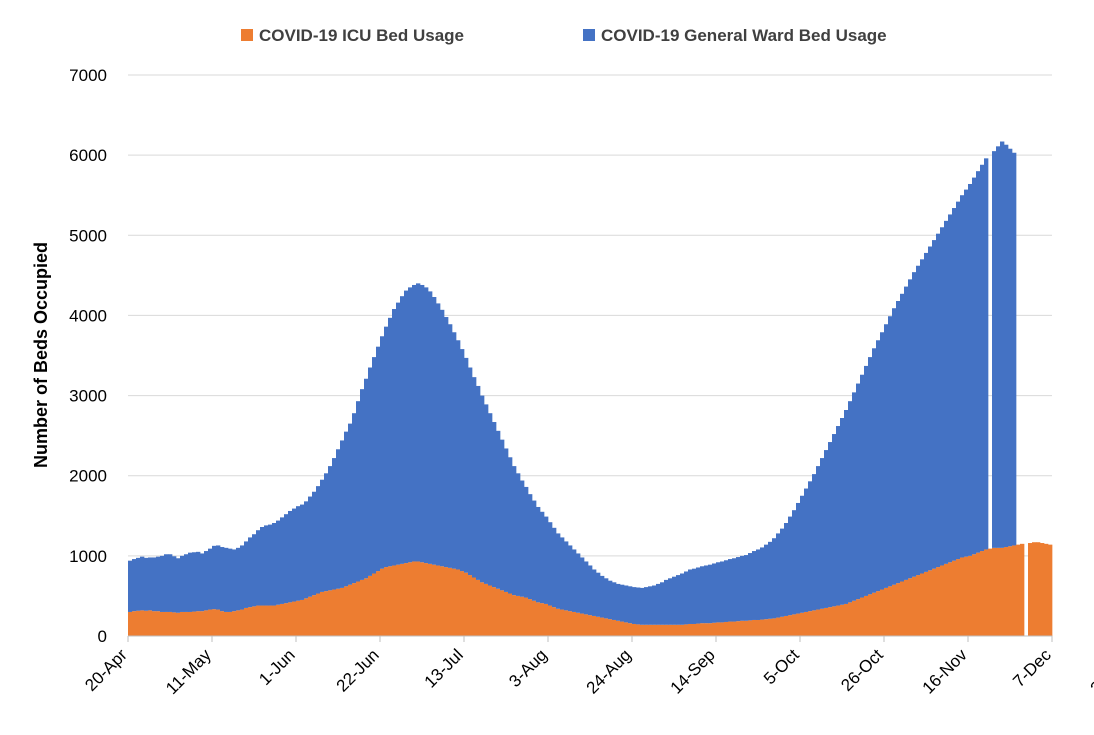 The height and width of the screenshot is (735, 1094). Describe the element at coordinates (693, 671) in the screenshot. I see `x-tick-label: 14-Sep` at that location.